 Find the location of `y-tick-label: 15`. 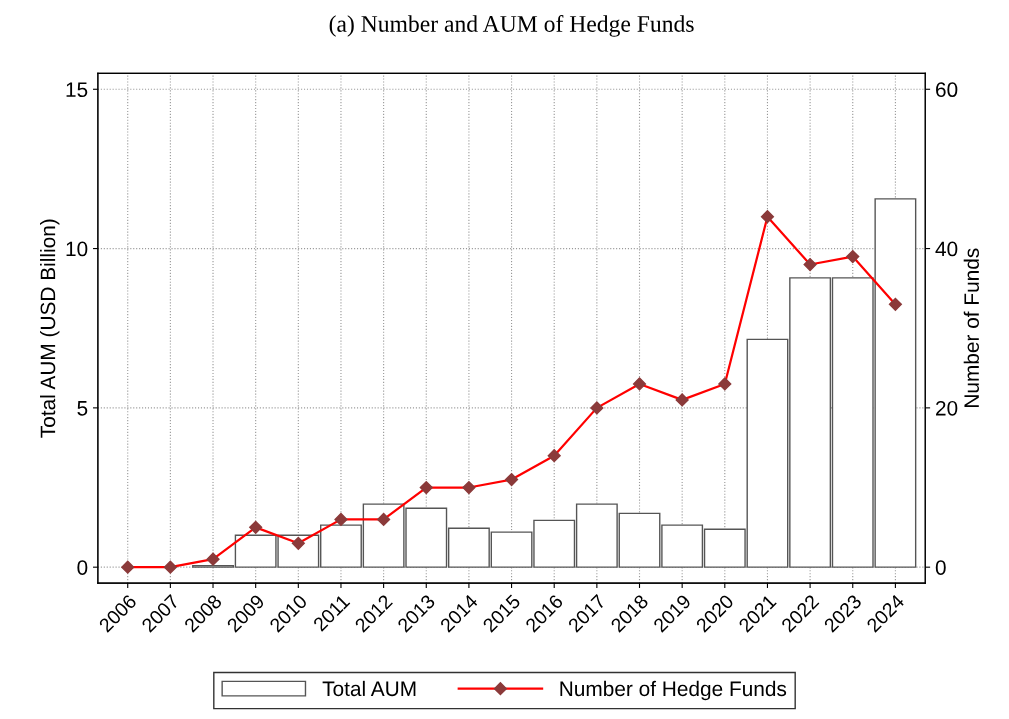

y-tick-label: 15 is located at coordinates (77, 90).